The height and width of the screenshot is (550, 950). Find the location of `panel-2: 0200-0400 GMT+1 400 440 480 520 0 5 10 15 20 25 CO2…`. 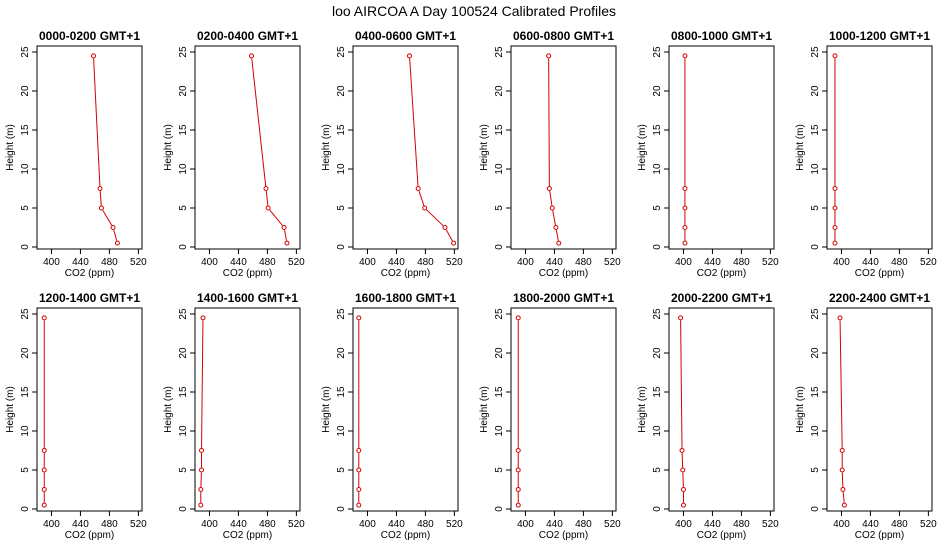

panel-2: 0200-0400 GMT+1 400 440 480 520 0 5 10 15 20 25 CO2… is located at coordinates (234, 154).